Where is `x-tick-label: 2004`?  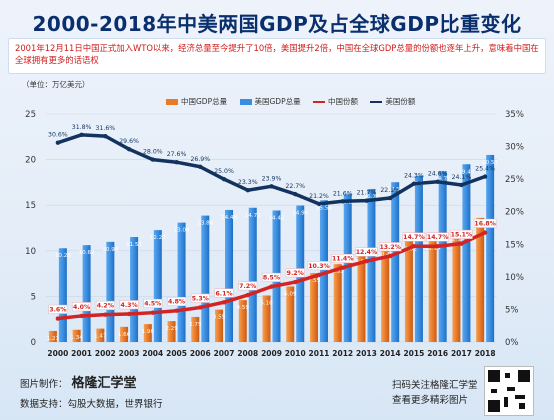 x-tick-label: 2004 is located at coordinates (152, 353).